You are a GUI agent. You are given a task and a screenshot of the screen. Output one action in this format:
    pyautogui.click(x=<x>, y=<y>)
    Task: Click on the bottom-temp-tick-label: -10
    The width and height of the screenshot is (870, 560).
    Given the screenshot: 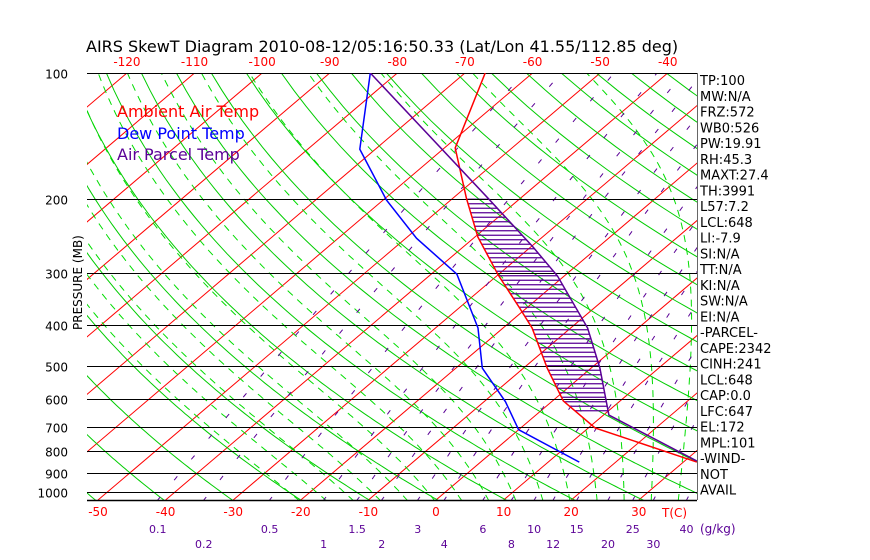 What is the action you would take?
    pyautogui.click(x=369, y=512)
    